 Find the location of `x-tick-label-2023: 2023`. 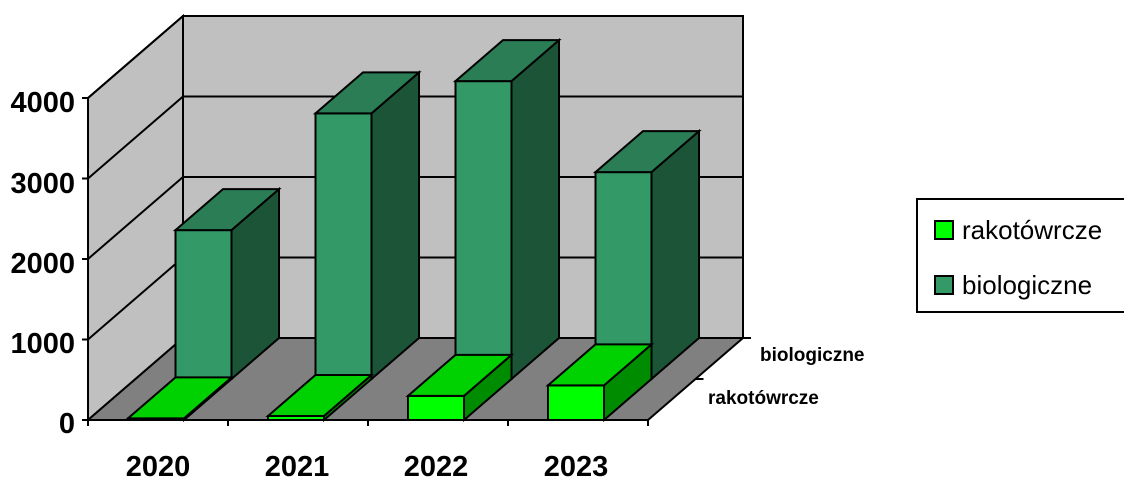

x-tick-label-2023: 2023 is located at coordinates (576, 465).